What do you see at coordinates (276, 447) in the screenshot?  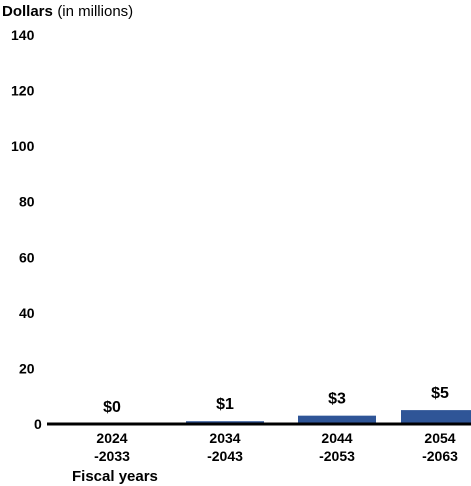 I see `x-axis-category-labels: 2024 -2033 2034 -2043 2044 -2053 2054 -2063` at bounding box center [276, 447].